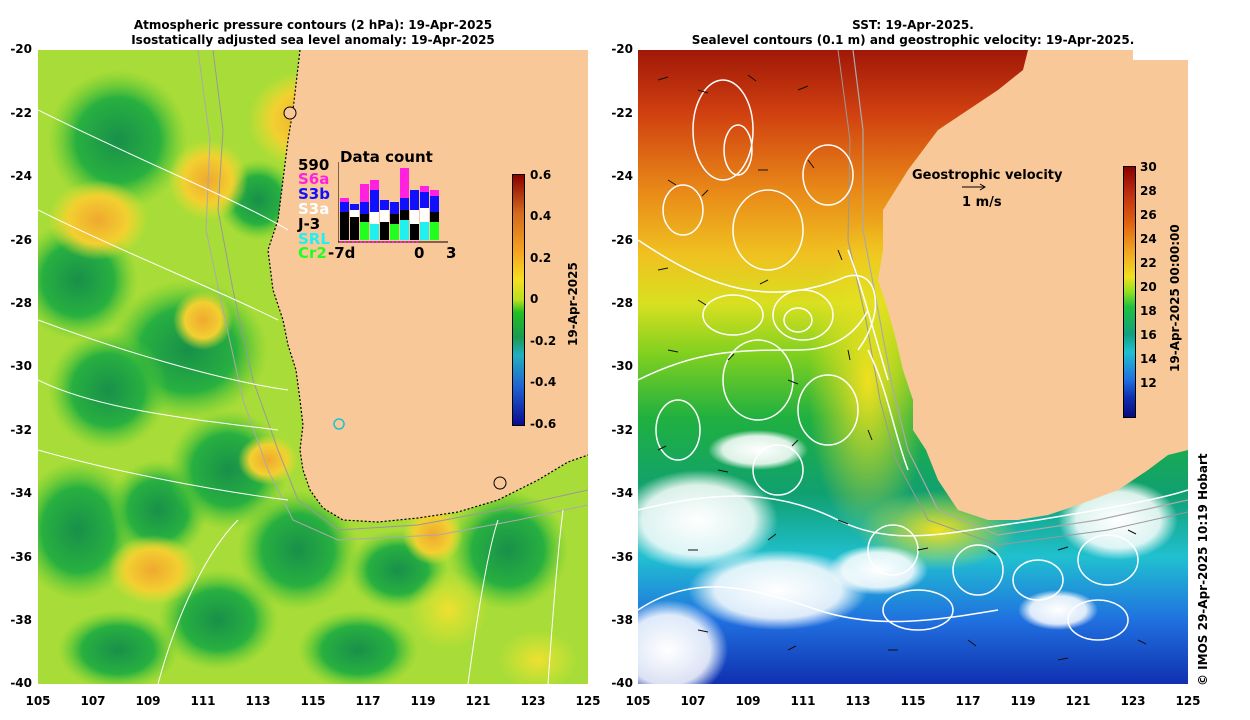  I want to click on left-cb-tick: 0.2, so click(541, 258).